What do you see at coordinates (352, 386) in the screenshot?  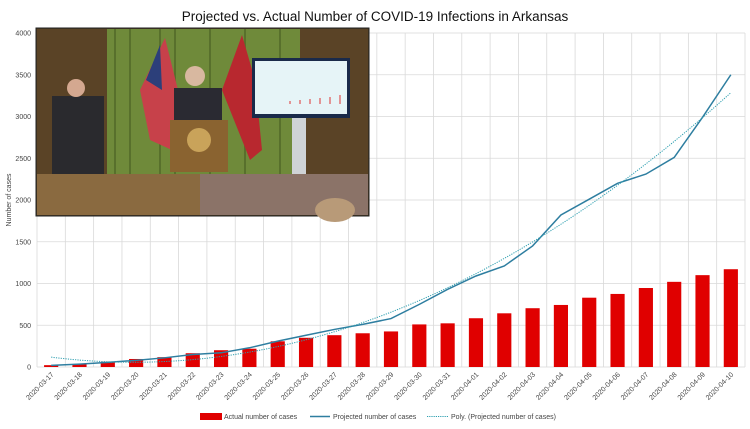 I see `x-tick-label: 2020-03-28` at bounding box center [352, 386].